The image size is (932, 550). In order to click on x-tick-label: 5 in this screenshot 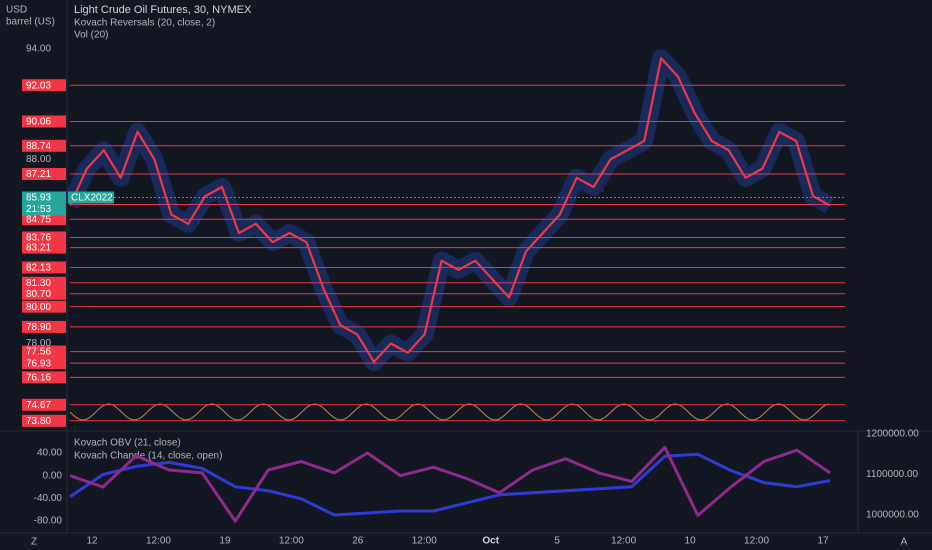, I will do `click(557, 541)`.